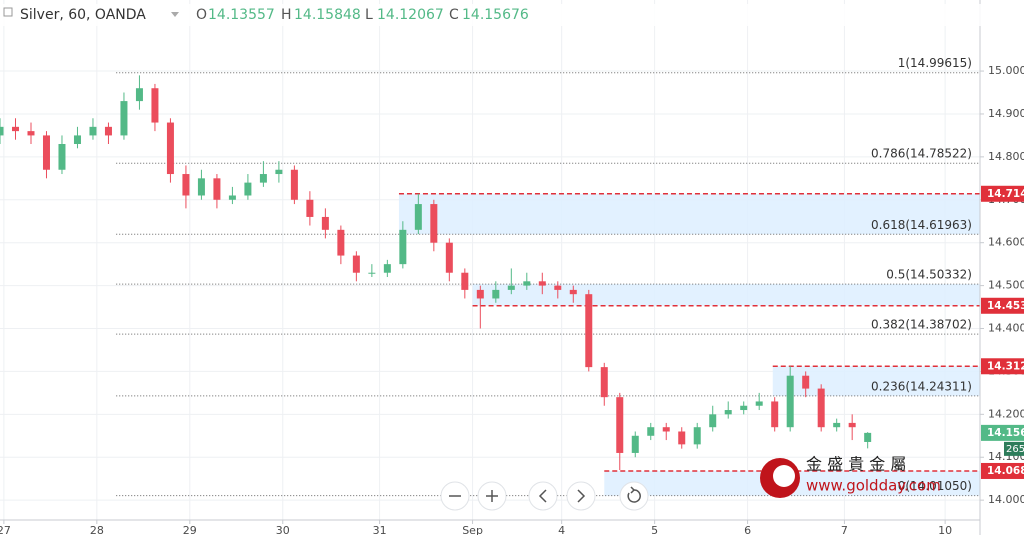 This screenshot has width=1024, height=535. What do you see at coordinates (689, 214) in the screenshot?
I see `zone` at bounding box center [689, 214].